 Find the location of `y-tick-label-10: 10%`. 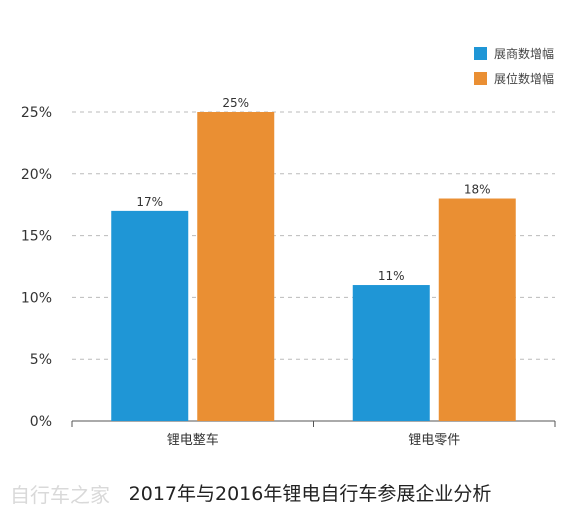

y-tick-label-10: 10% is located at coordinates (36, 298).